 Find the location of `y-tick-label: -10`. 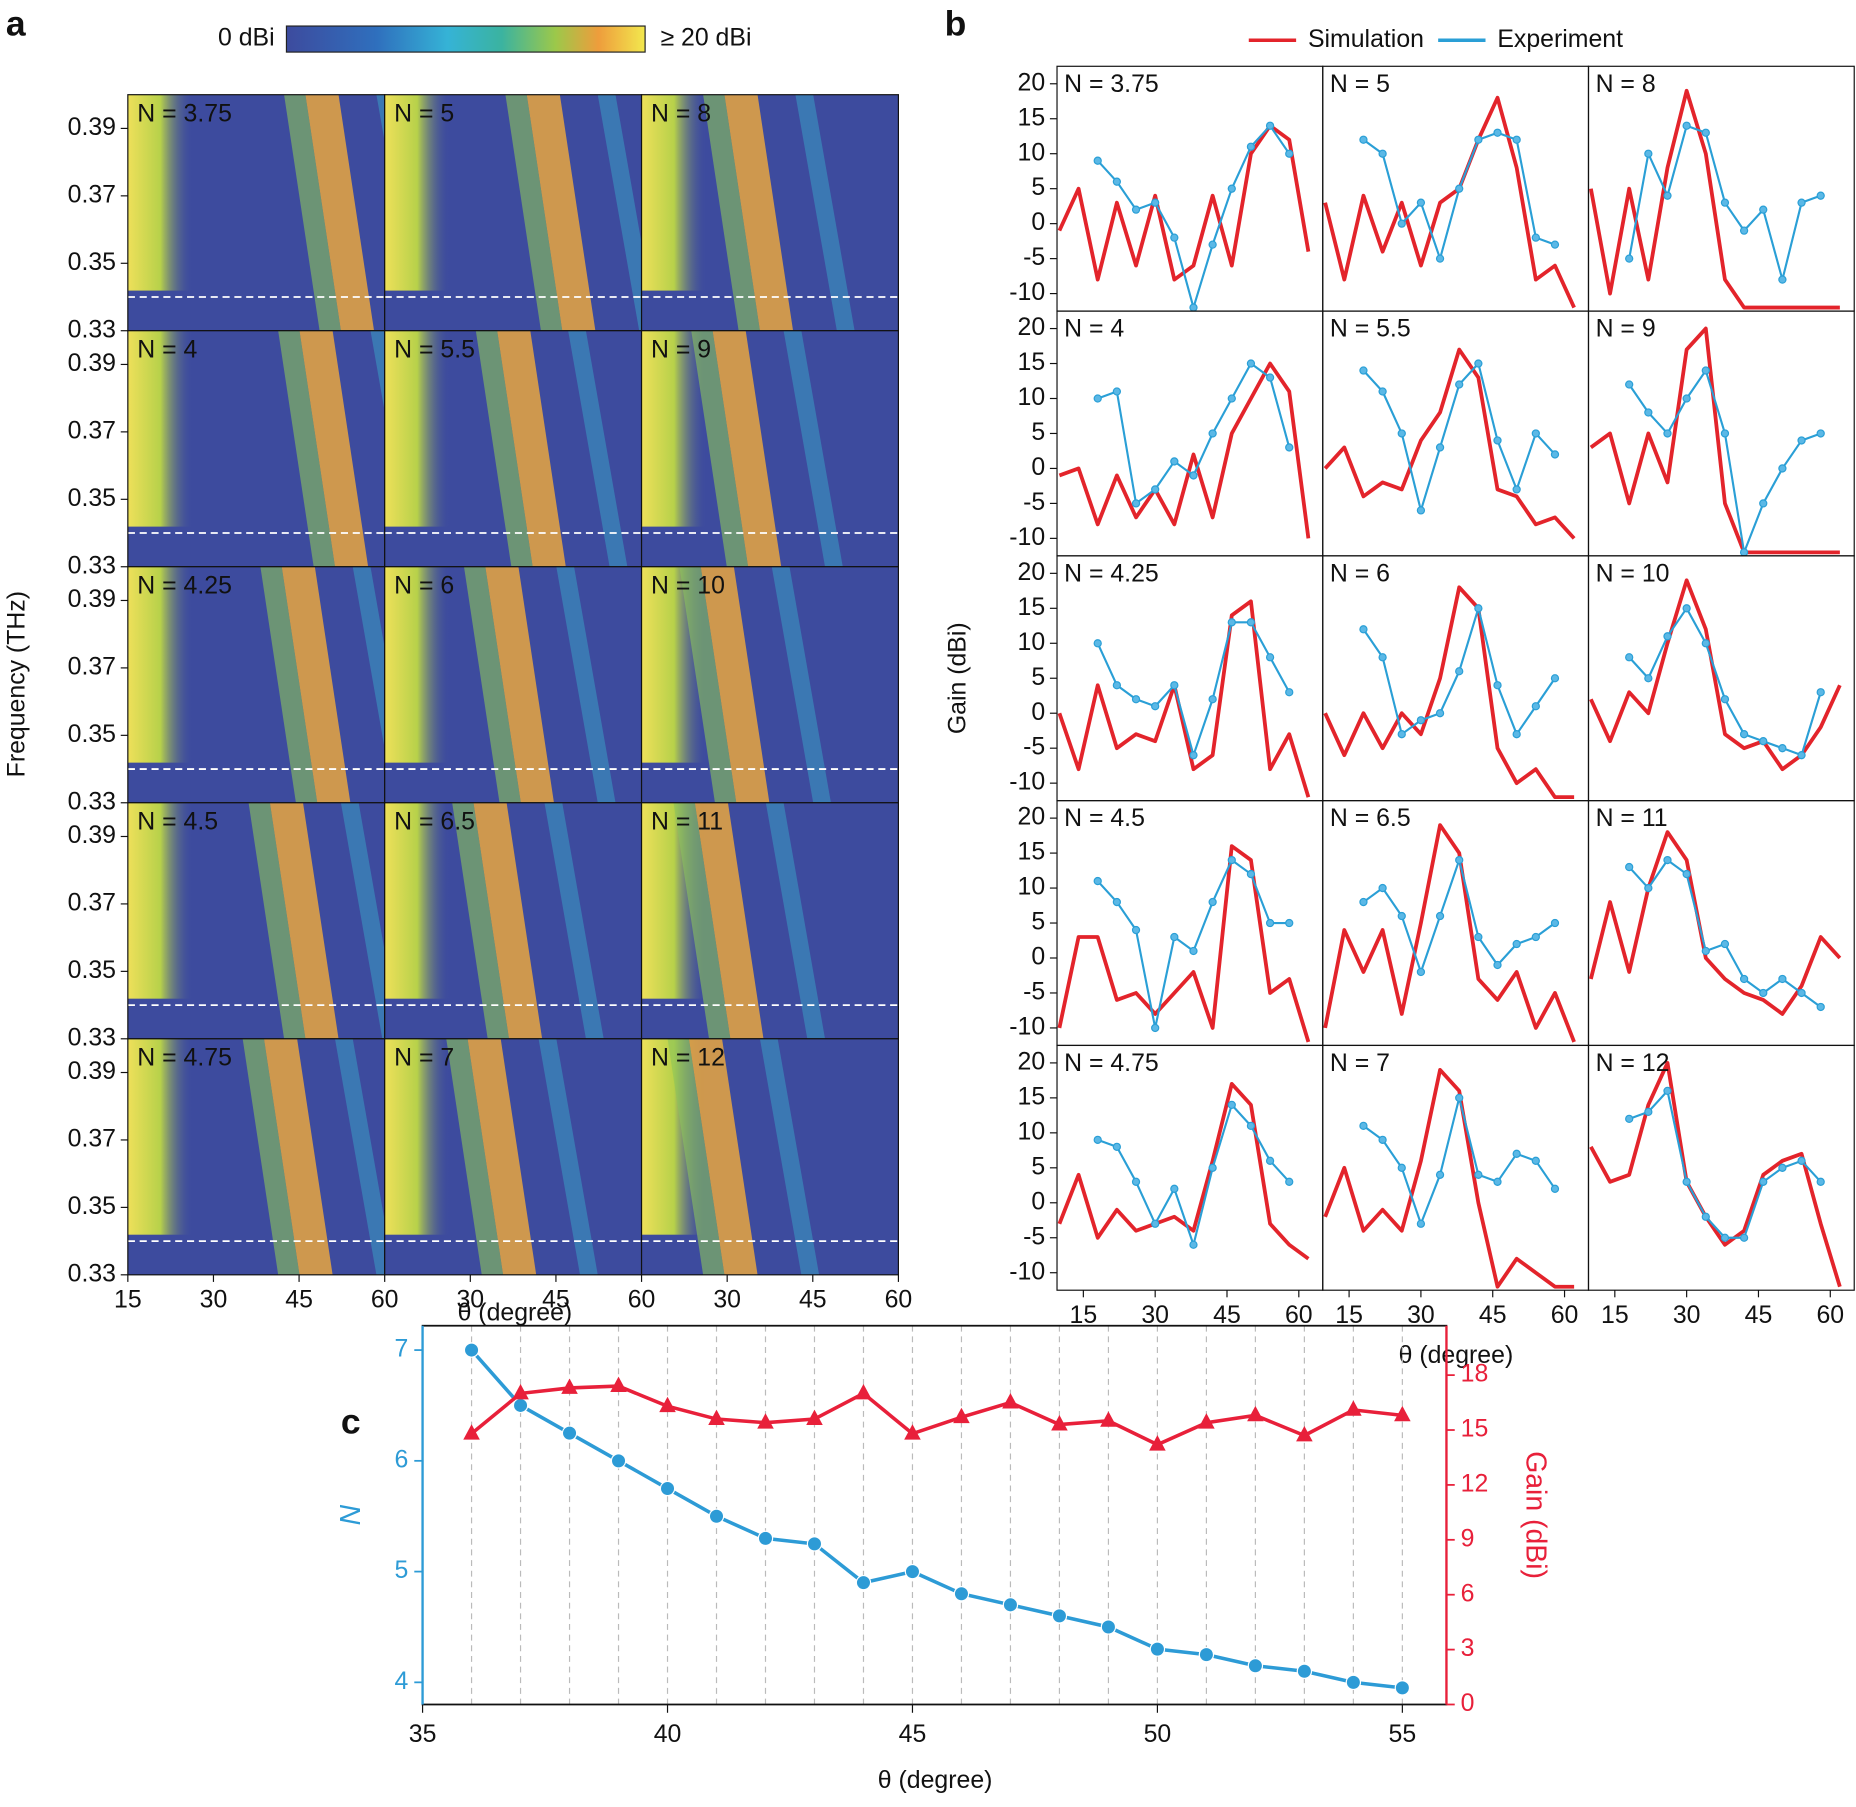

y-tick-label: -10 is located at coordinates (1027, 1027).